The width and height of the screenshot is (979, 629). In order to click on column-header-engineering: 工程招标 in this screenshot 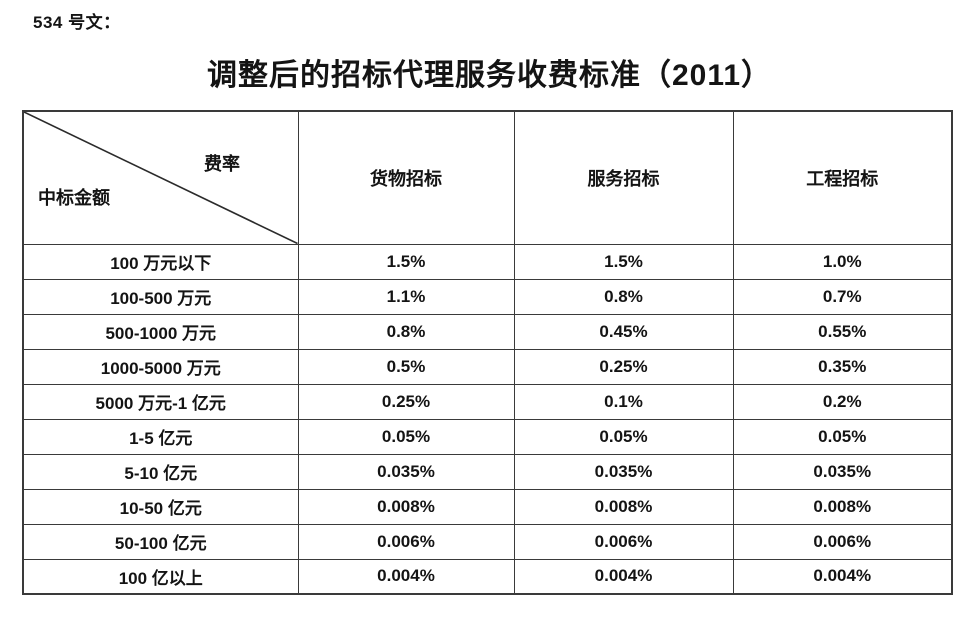, I will do `click(842, 177)`.